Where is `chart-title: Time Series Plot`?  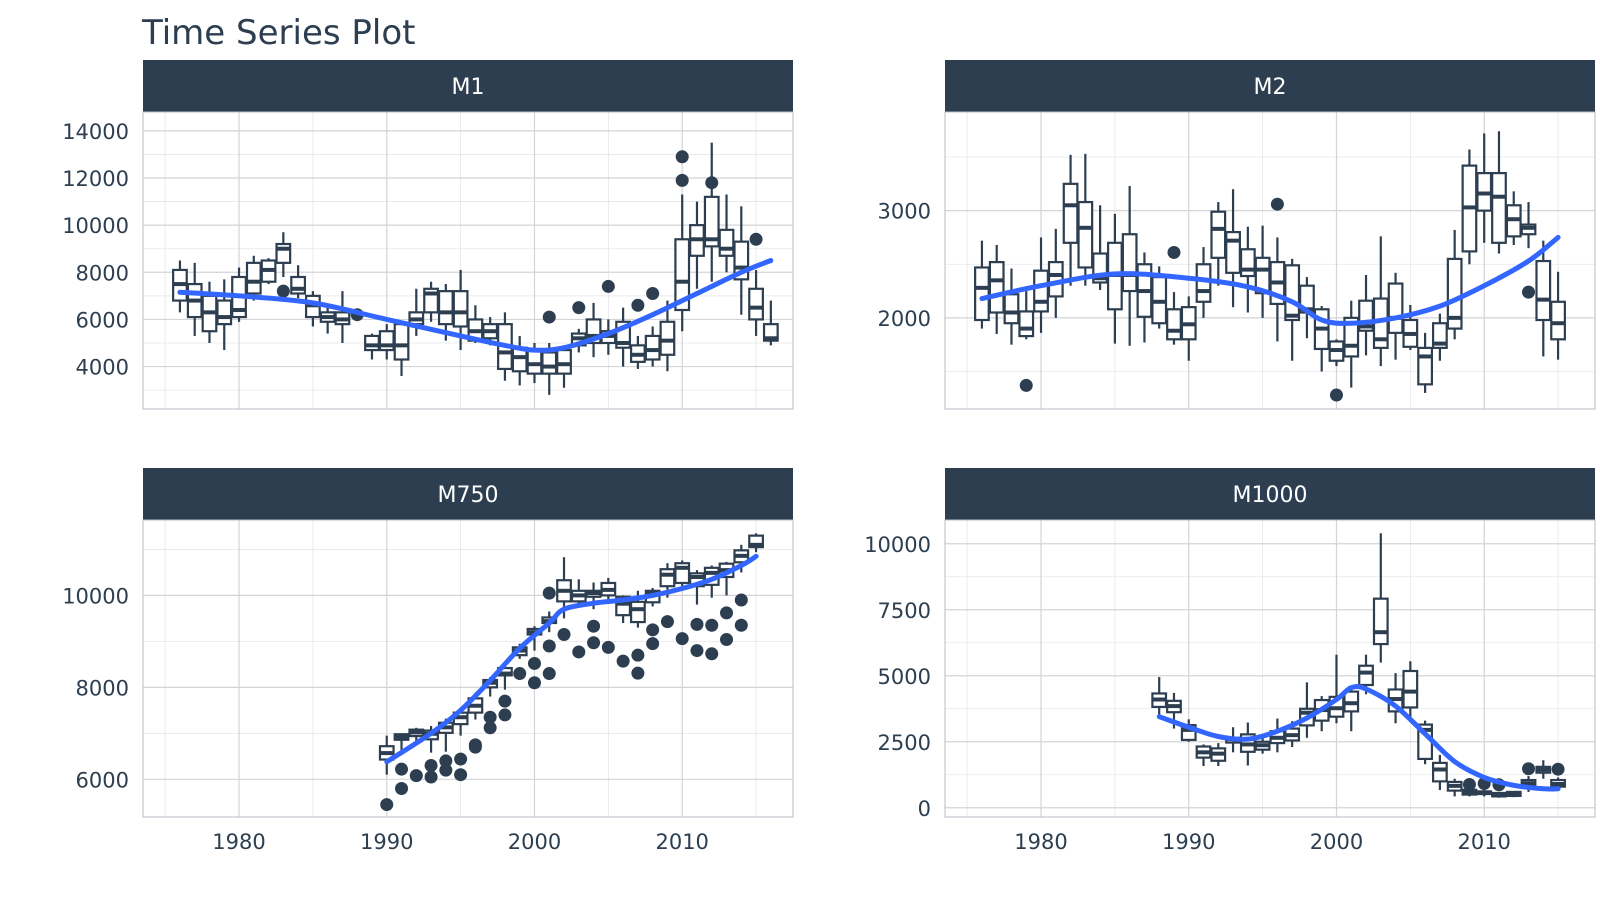 chart-title: Time Series Plot is located at coordinates (278, 33).